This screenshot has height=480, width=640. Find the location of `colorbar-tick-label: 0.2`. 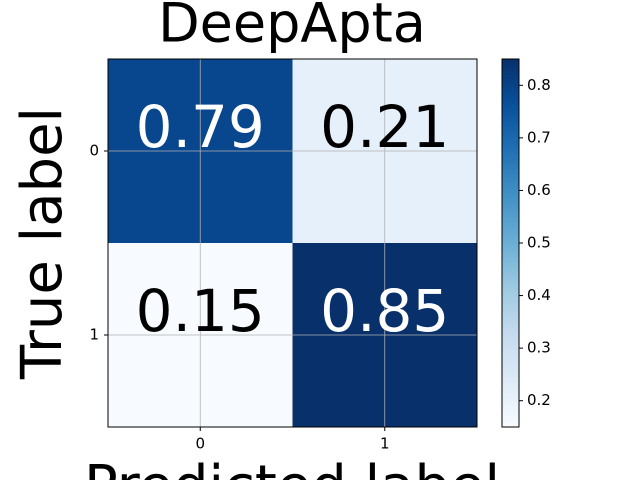

colorbar-tick-label: 0.2 is located at coordinates (539, 400).